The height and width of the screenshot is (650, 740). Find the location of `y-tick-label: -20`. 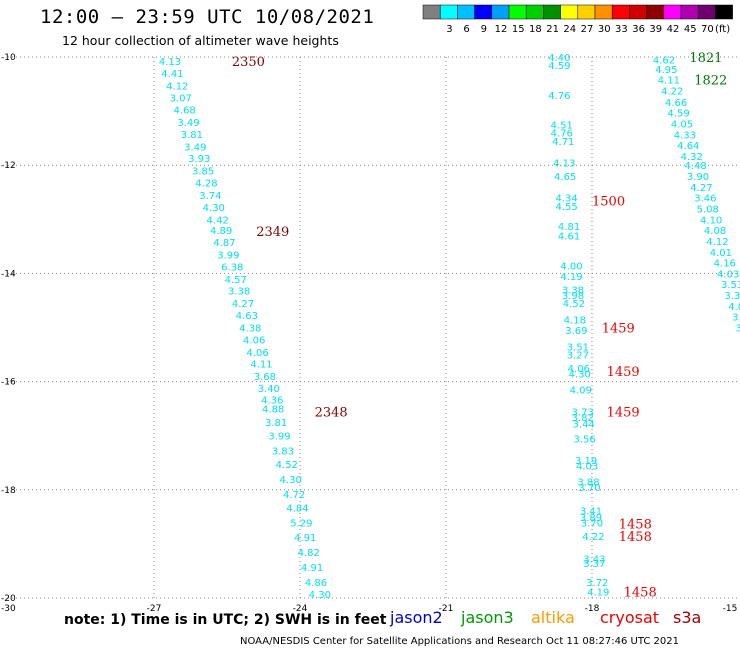

y-tick-label: -20 is located at coordinates (8, 599).